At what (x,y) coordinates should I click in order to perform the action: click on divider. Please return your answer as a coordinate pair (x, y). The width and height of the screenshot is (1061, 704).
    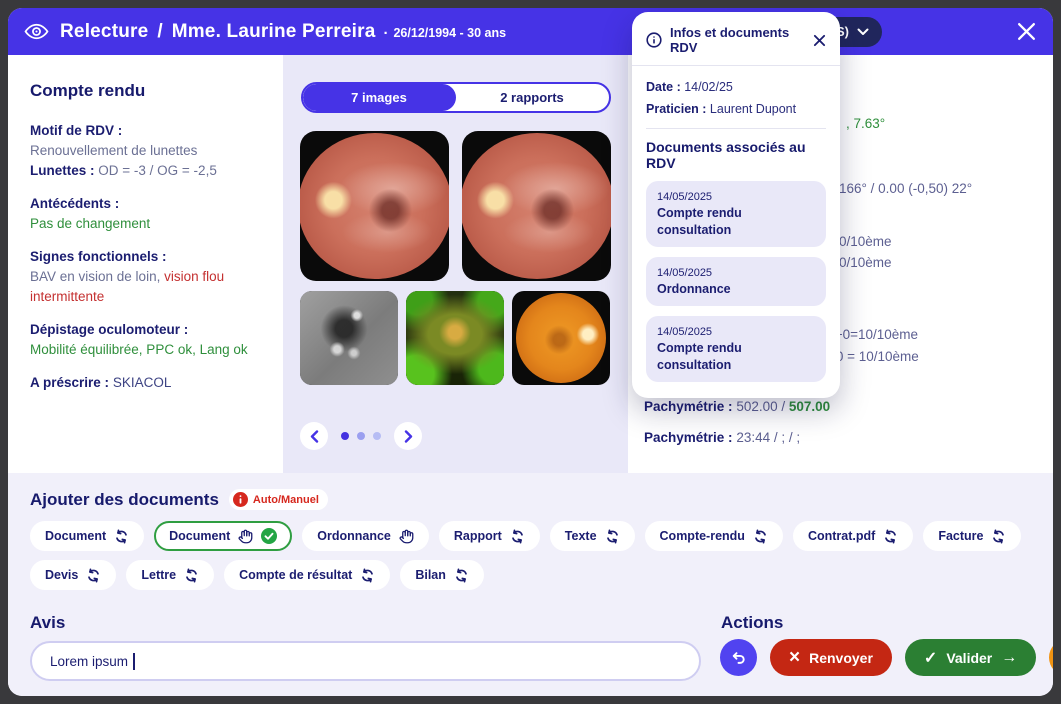
    Looking at the image, I should click on (736, 128).